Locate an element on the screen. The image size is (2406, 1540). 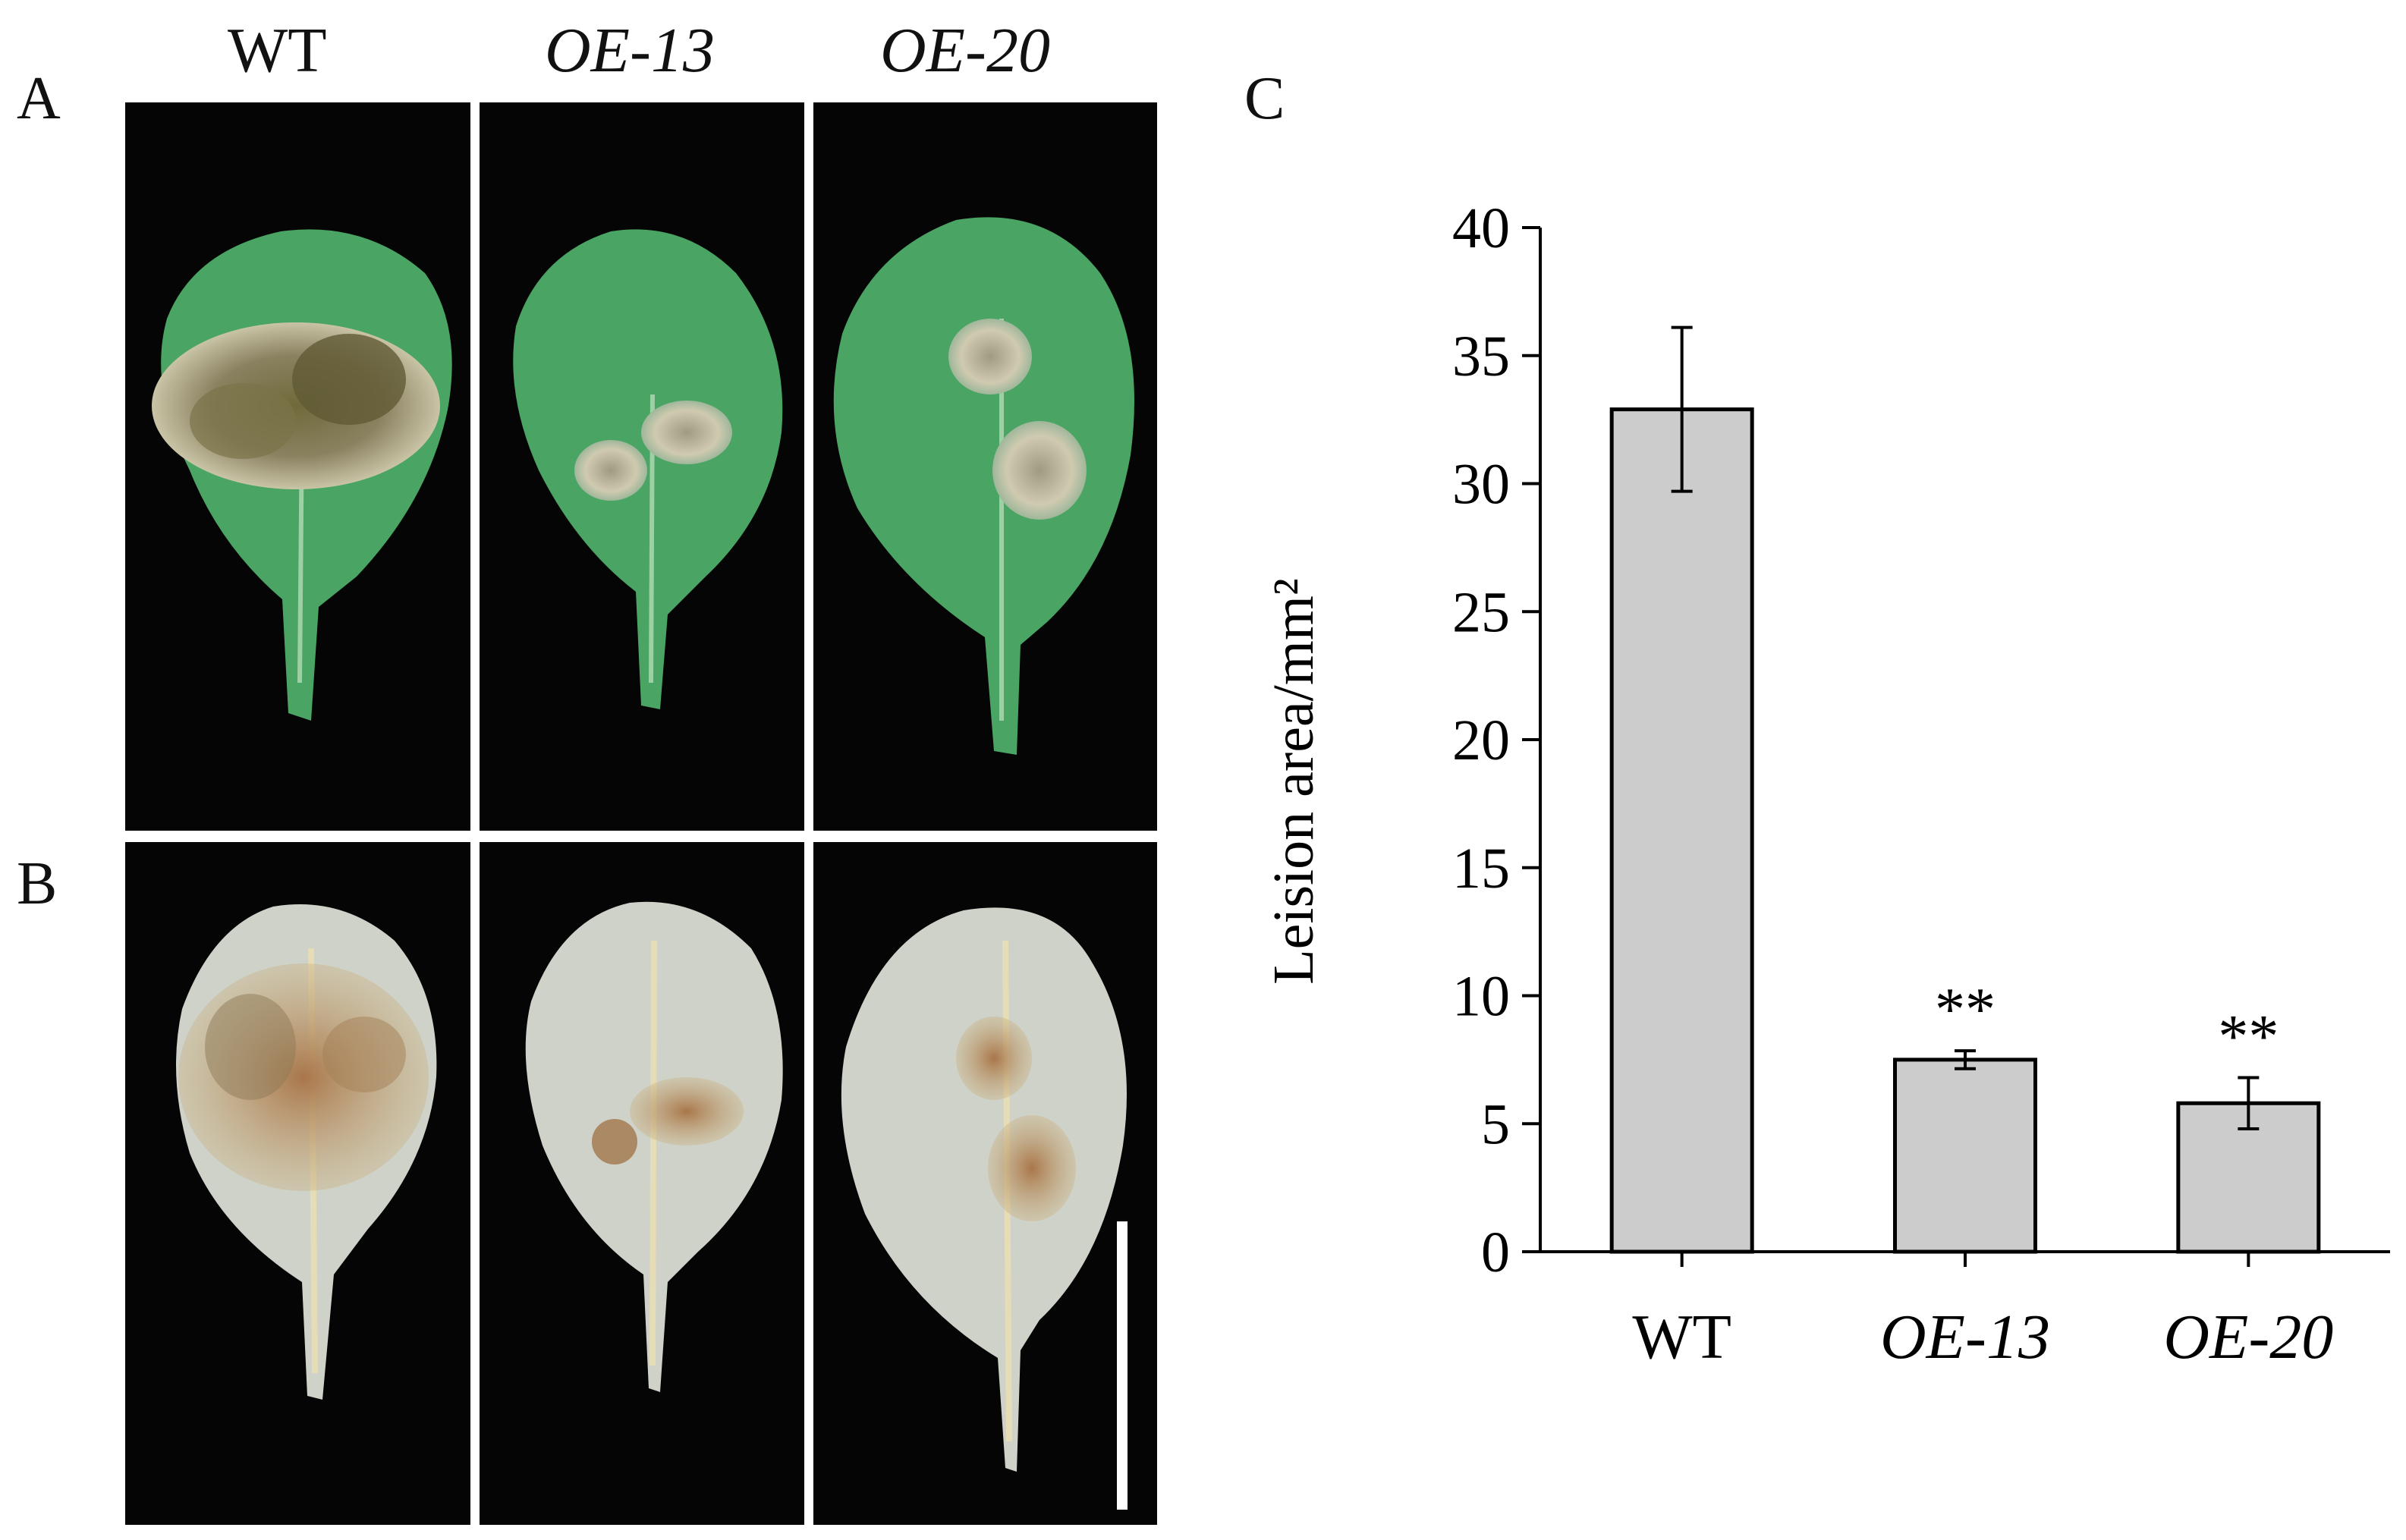
panel-label-b: B is located at coordinates (37, 883).